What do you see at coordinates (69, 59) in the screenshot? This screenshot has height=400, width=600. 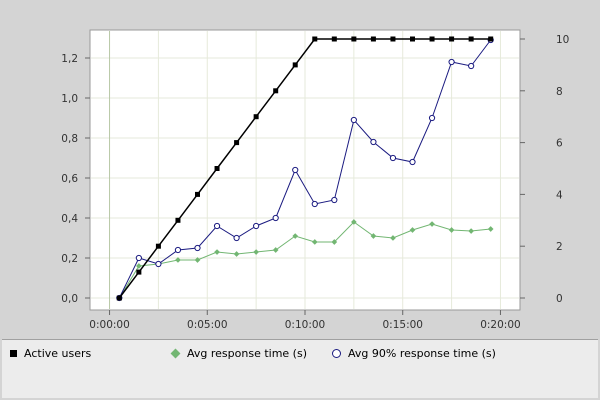 I see `y-left-tick-label: 1,2` at bounding box center [69, 59].